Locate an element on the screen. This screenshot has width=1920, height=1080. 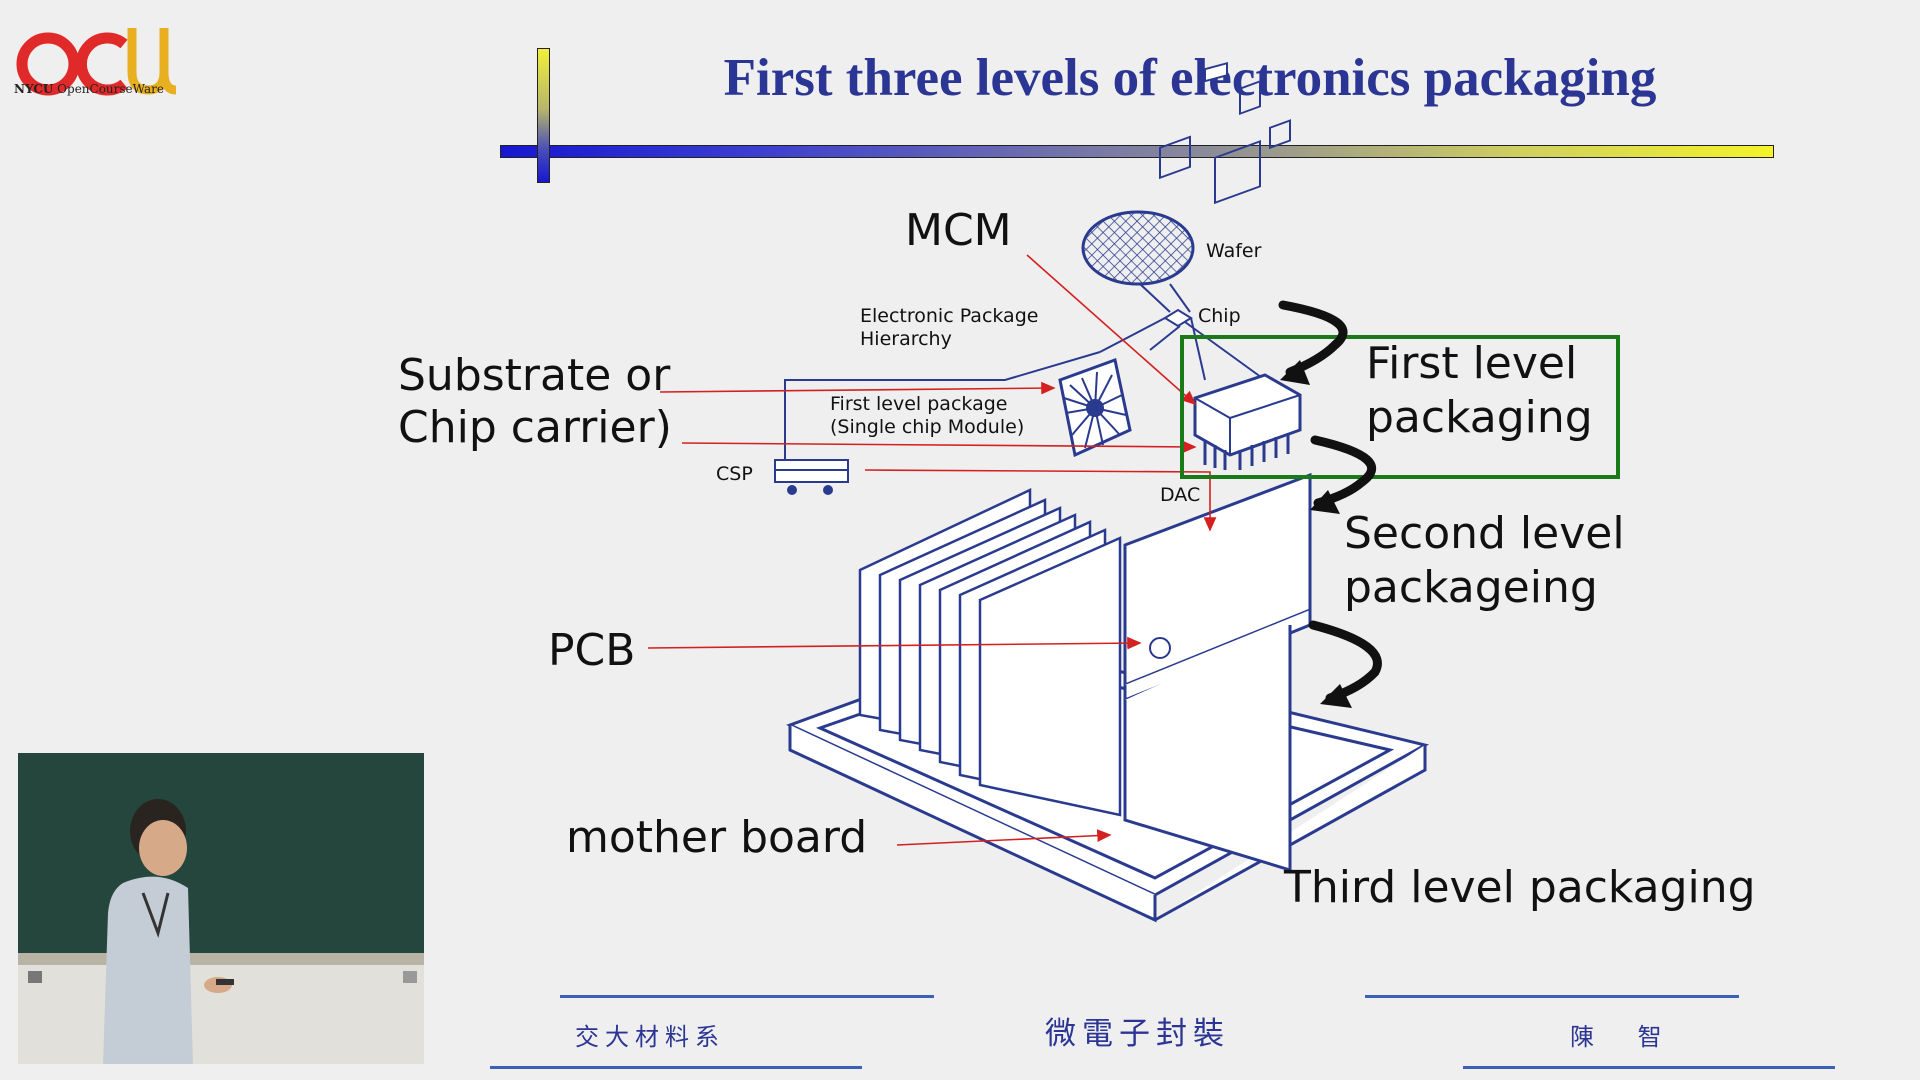
label-first-level-package-line2: (Single chip Module) is located at coordinates (927, 427).